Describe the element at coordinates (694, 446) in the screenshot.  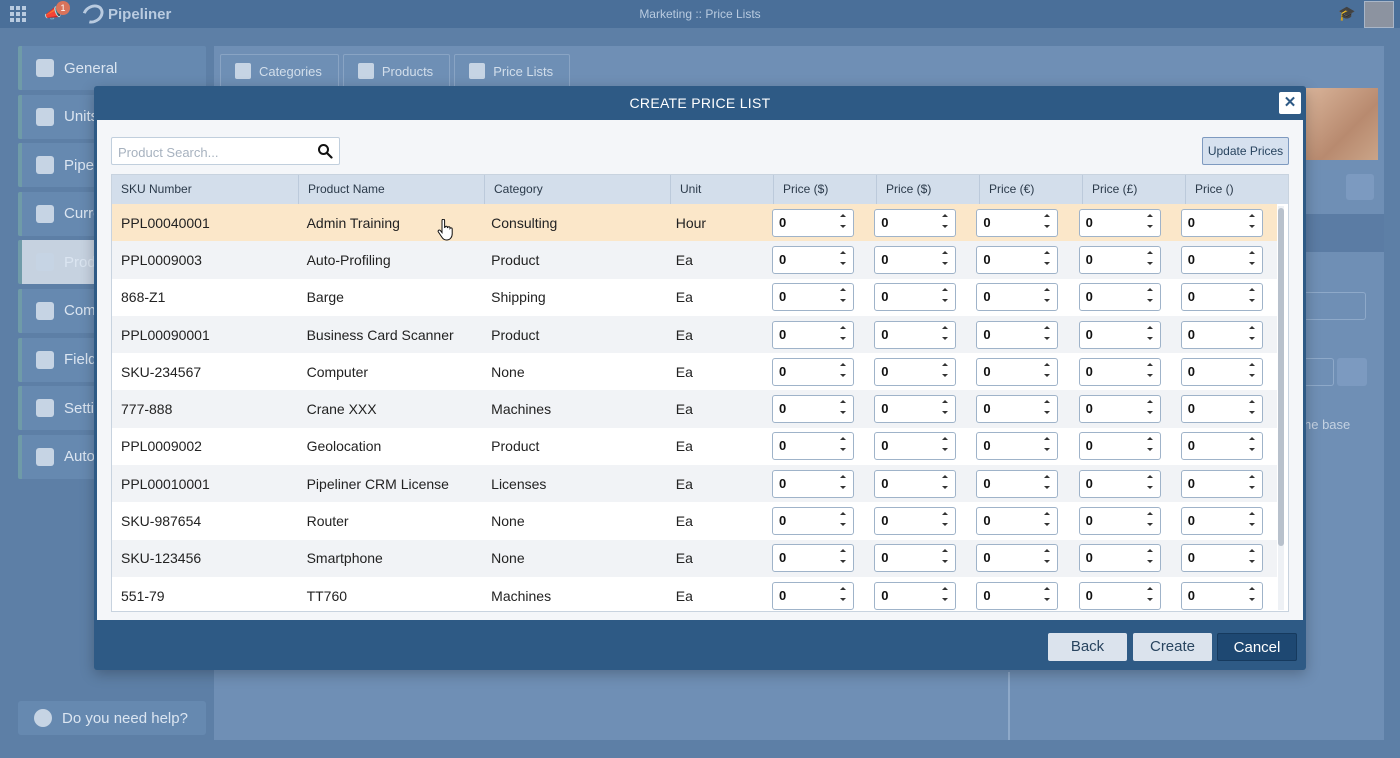
I see `table-row: PPL0009002 Geolocation Product Ea 0 0 0 0 0` at that location.